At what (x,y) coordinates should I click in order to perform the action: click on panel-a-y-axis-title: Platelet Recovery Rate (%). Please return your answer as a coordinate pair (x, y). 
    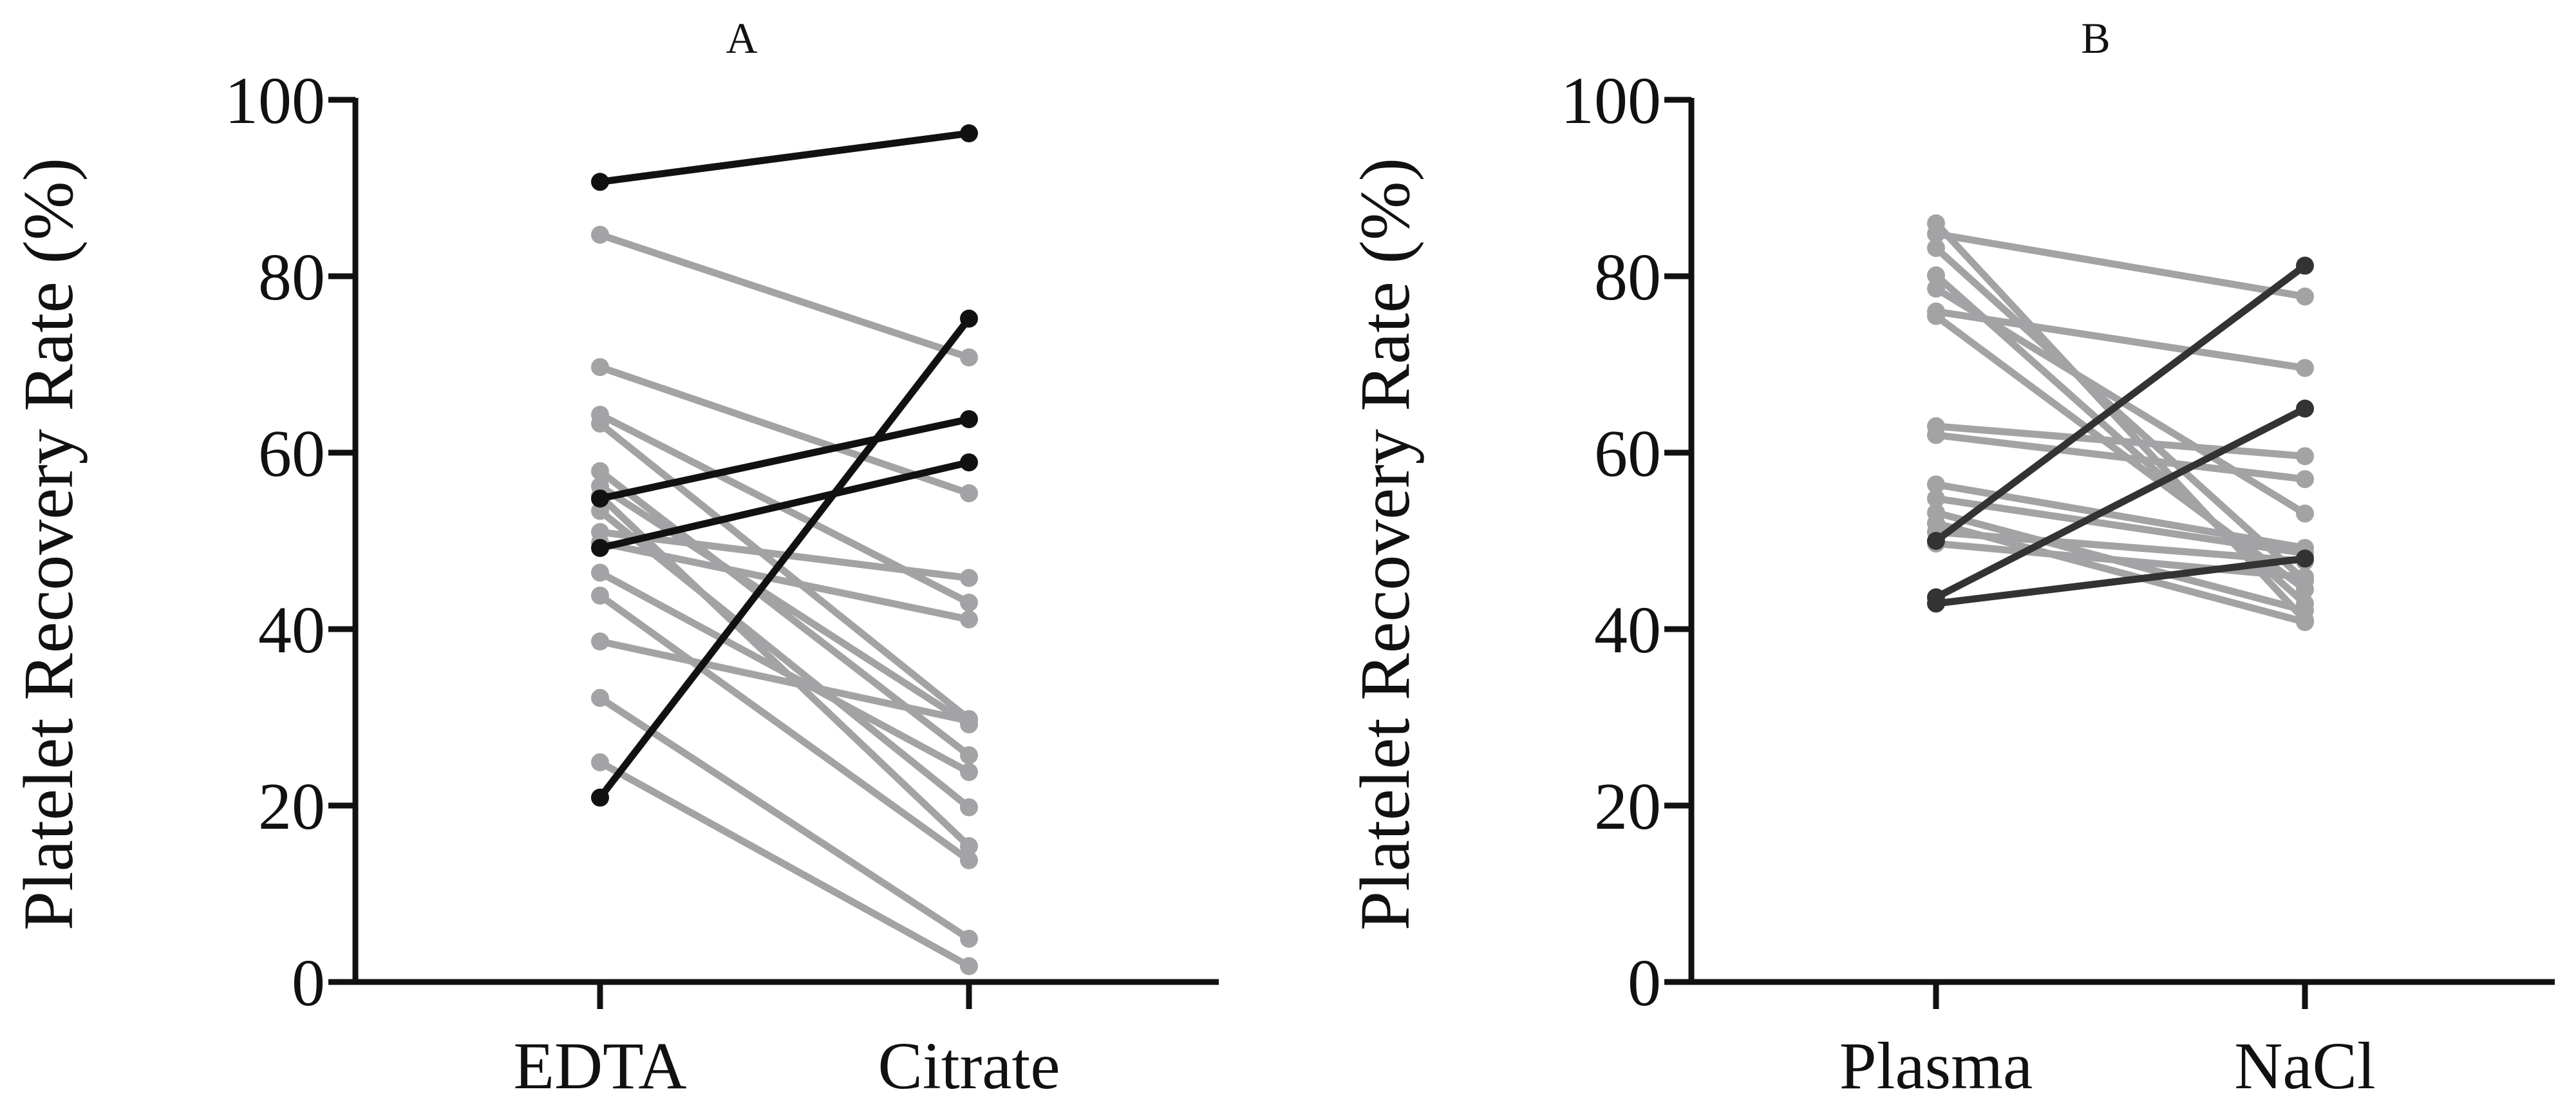
    Looking at the image, I should click on (48, 544).